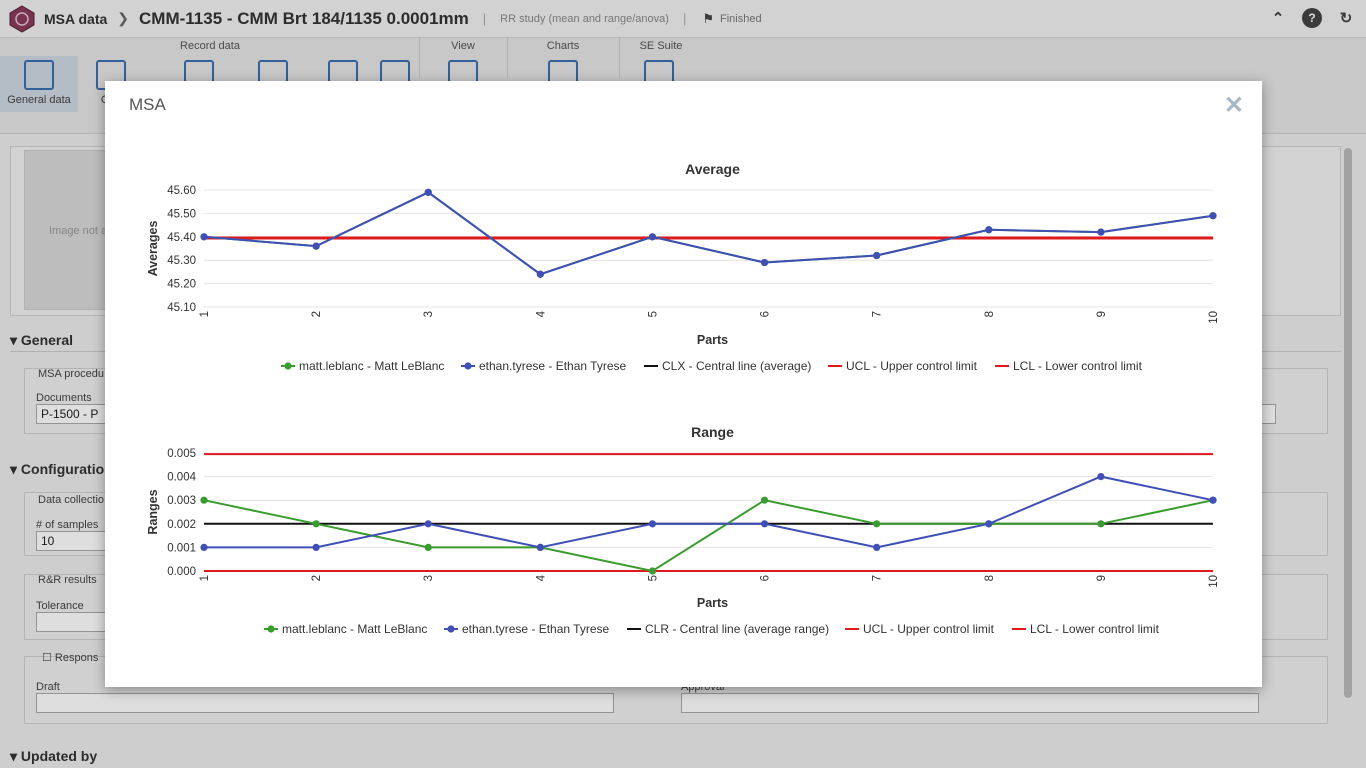 This screenshot has height=768, width=1366. I want to click on x-tick-label: 2, so click(317, 314).